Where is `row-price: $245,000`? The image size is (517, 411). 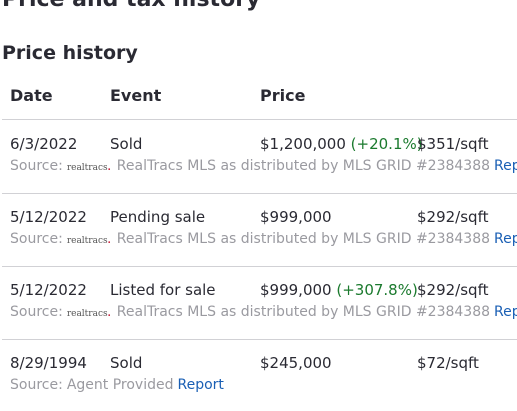
row-price: $245,000 is located at coordinates (296, 363).